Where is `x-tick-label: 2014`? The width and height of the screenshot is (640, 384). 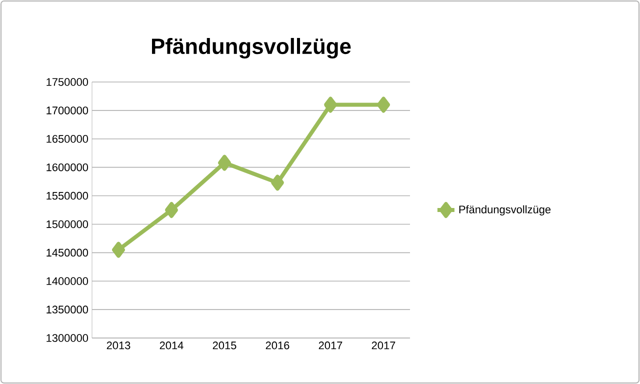 x-tick-label: 2014 is located at coordinates (172, 346).